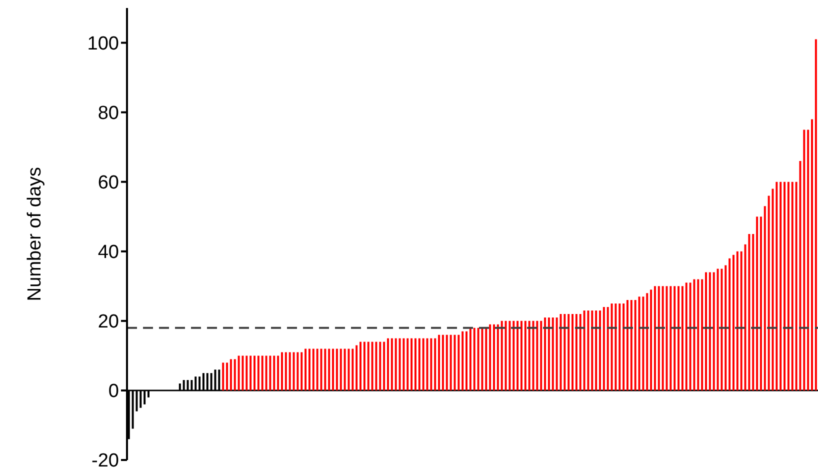 The height and width of the screenshot is (470, 818). What do you see at coordinates (113, 391) in the screenshot?
I see `y-tick-label: 0` at bounding box center [113, 391].